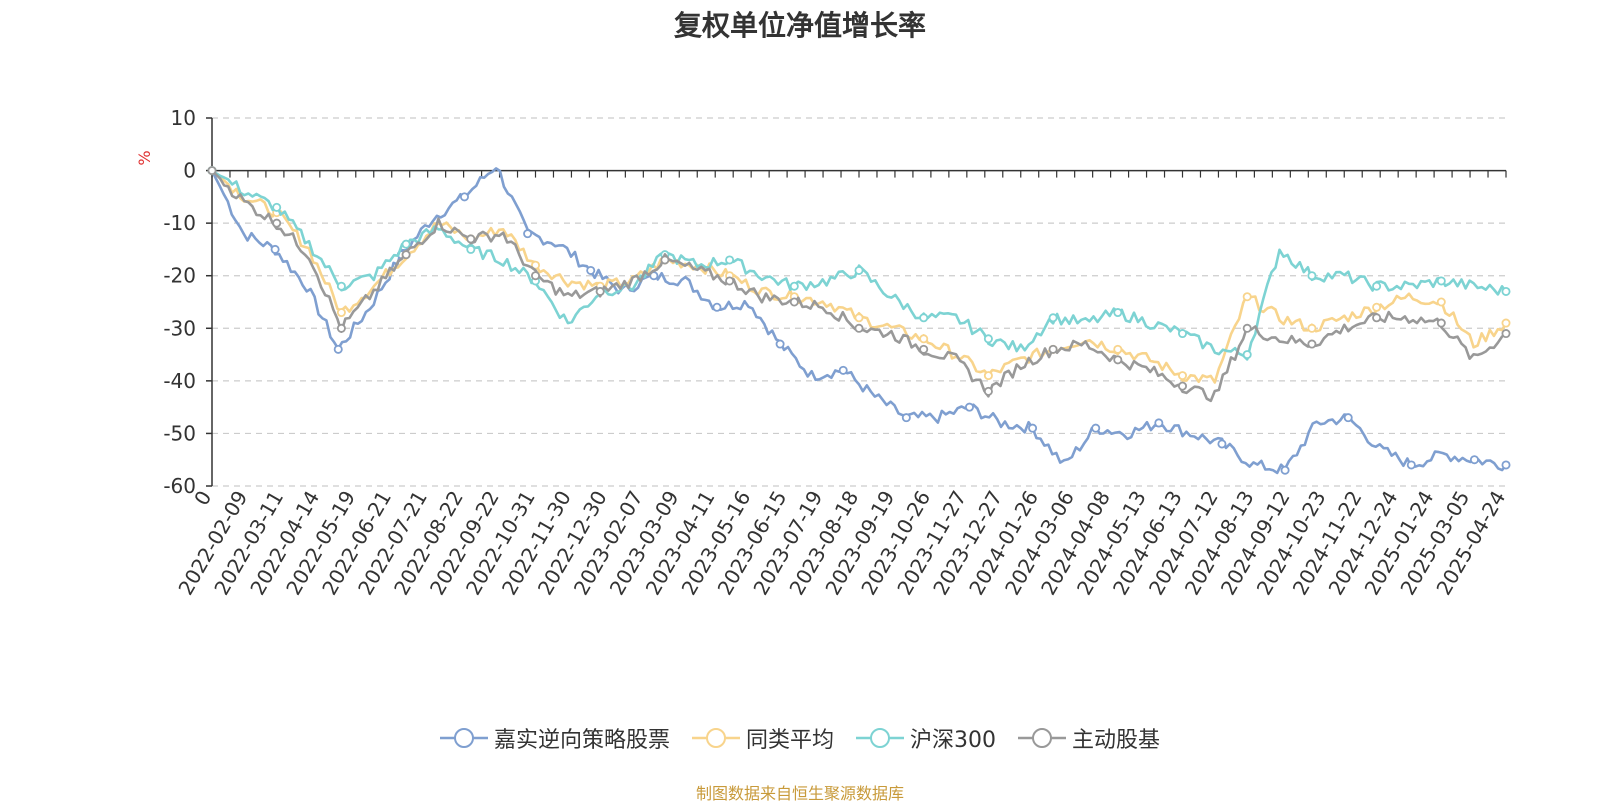  I want to click on y-tick-label: -50, so click(179, 433).